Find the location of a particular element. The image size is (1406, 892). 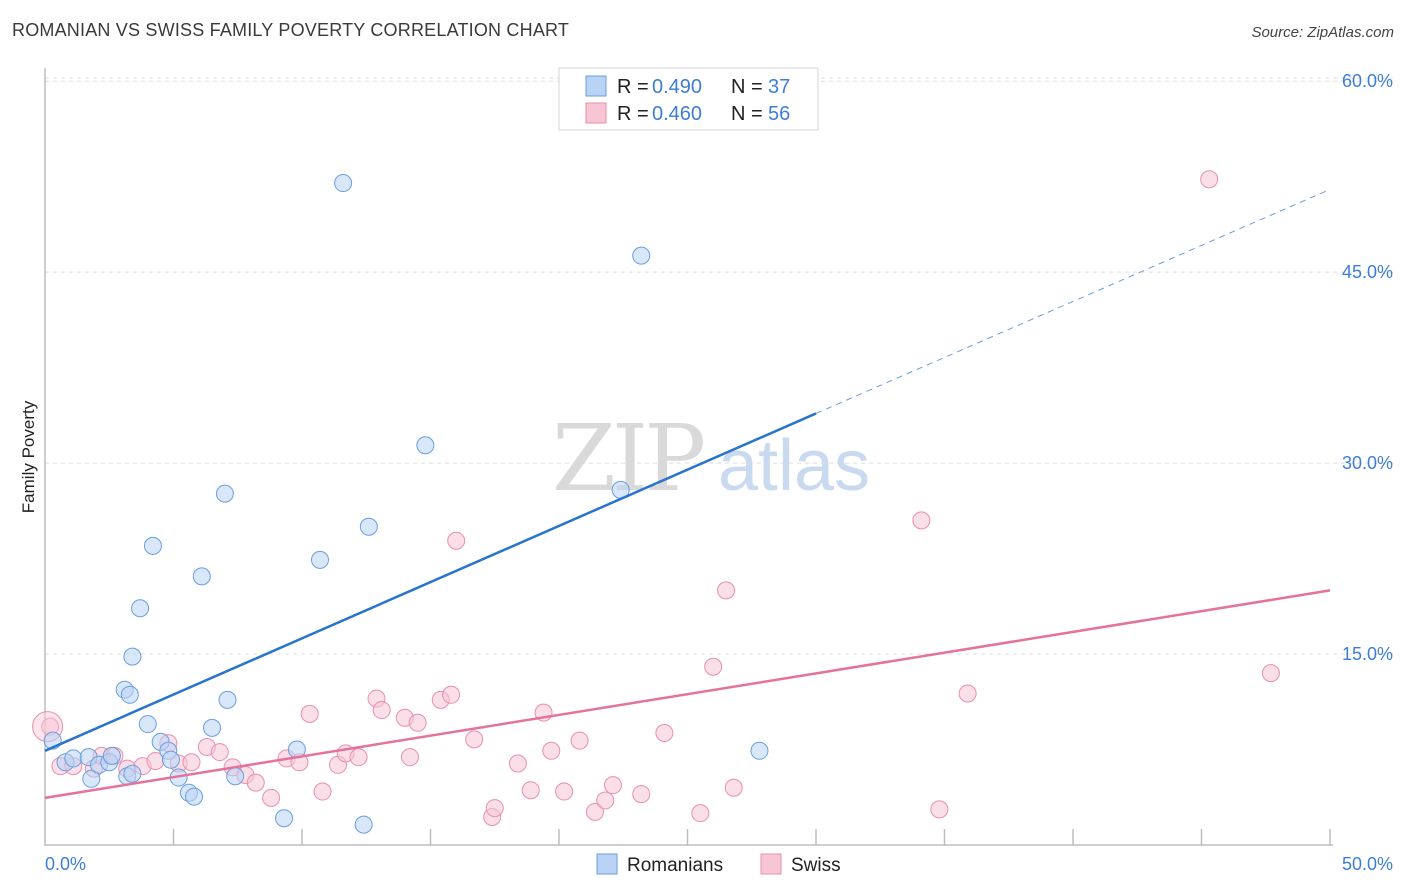

x-tick-label: 50.0% is located at coordinates (1367, 864).